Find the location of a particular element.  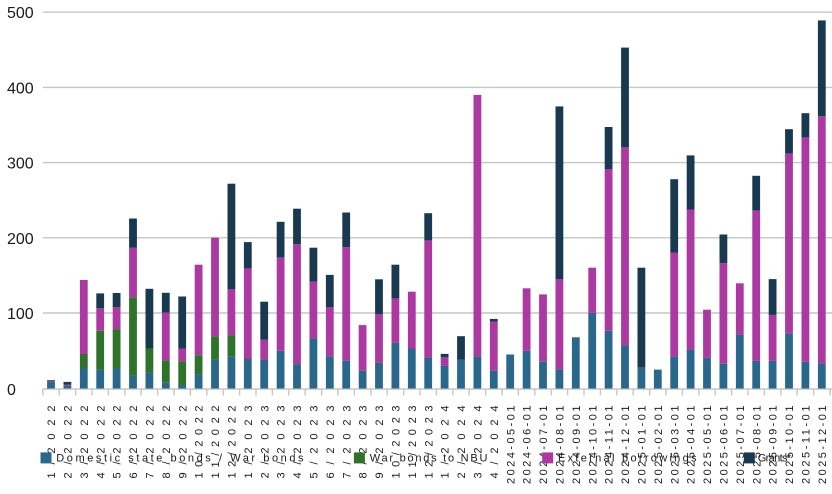

svg-text: 400 is located at coordinates (20, 88).